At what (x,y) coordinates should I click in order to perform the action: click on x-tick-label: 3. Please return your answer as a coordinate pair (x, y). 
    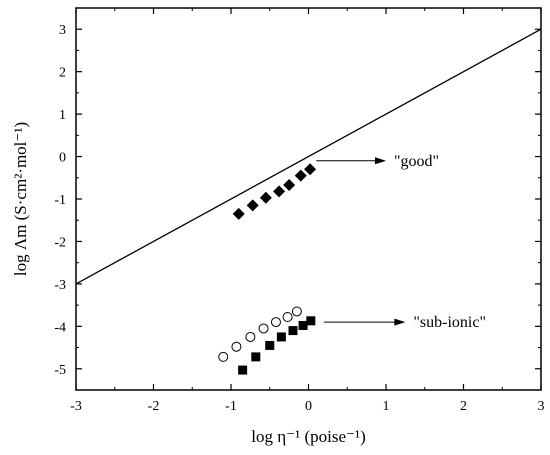
    Looking at the image, I should click on (541, 406).